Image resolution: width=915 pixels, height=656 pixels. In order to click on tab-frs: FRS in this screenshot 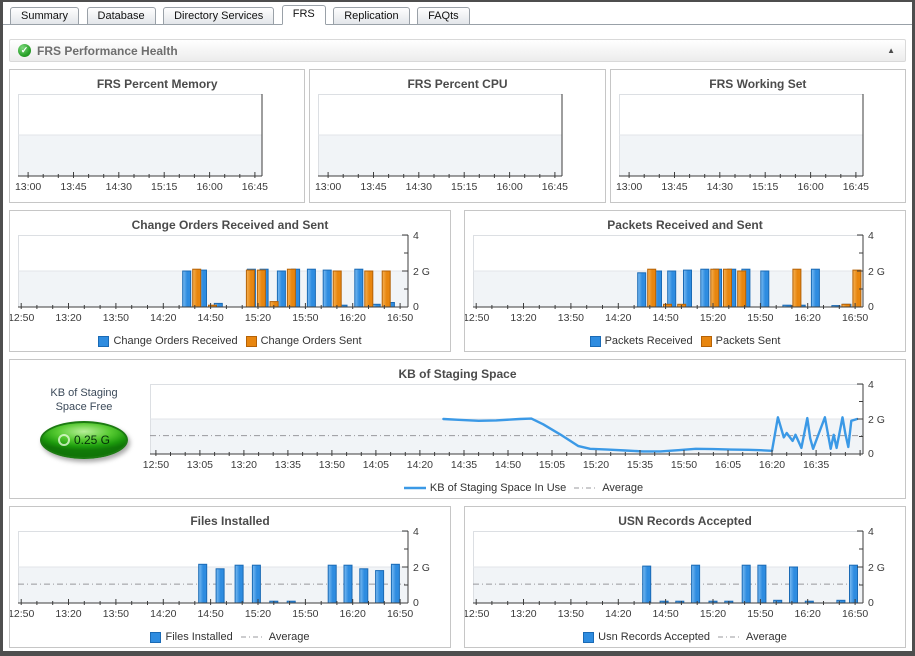, I will do `click(303, 15)`.